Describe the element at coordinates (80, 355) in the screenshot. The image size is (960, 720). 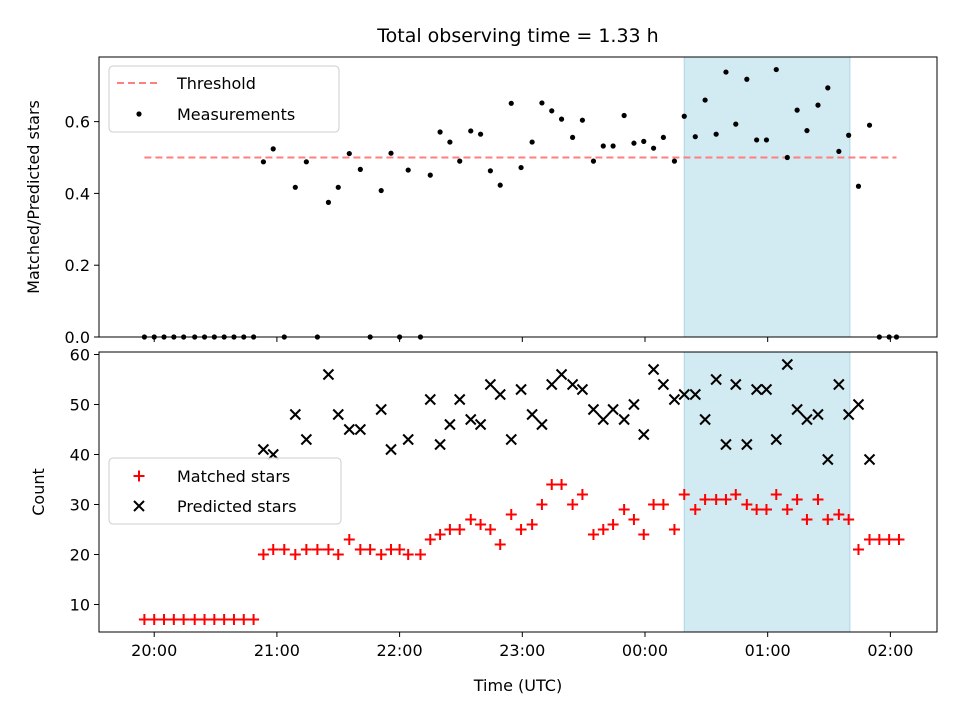
I see `bottom-y-tick-label: 60` at that location.